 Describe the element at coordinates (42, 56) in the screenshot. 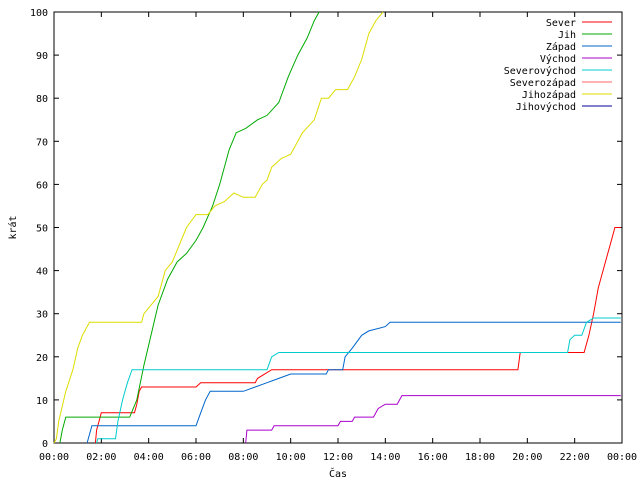

I see `y-tick-label: 90` at that location.